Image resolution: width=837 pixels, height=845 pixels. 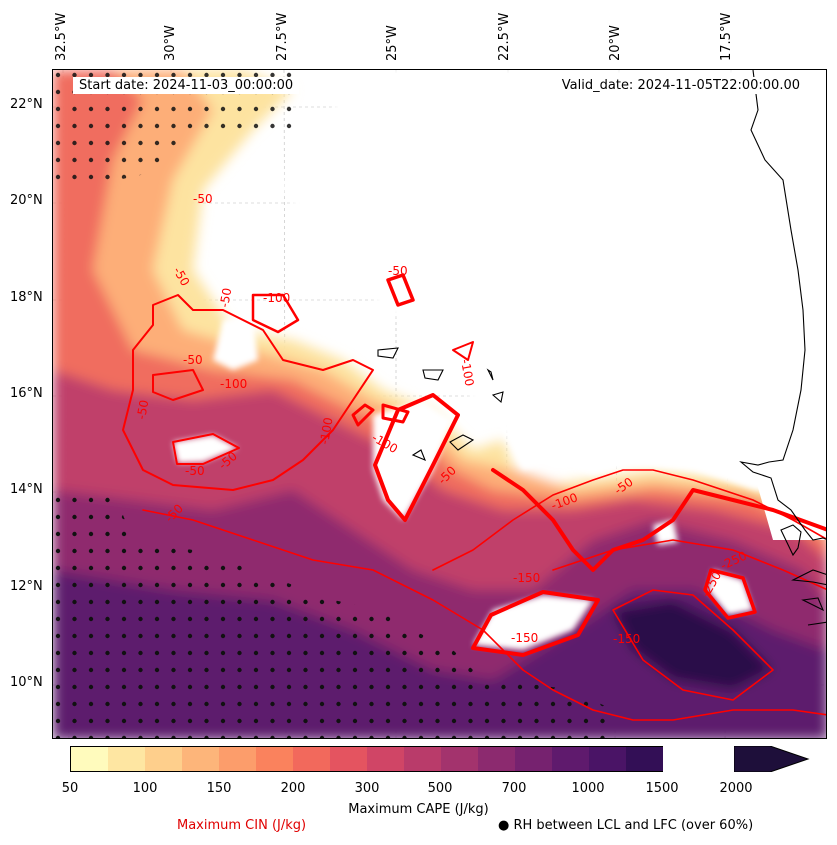 I want to click on lon-label-32-5w: 32.5°W, so click(x=61, y=36).